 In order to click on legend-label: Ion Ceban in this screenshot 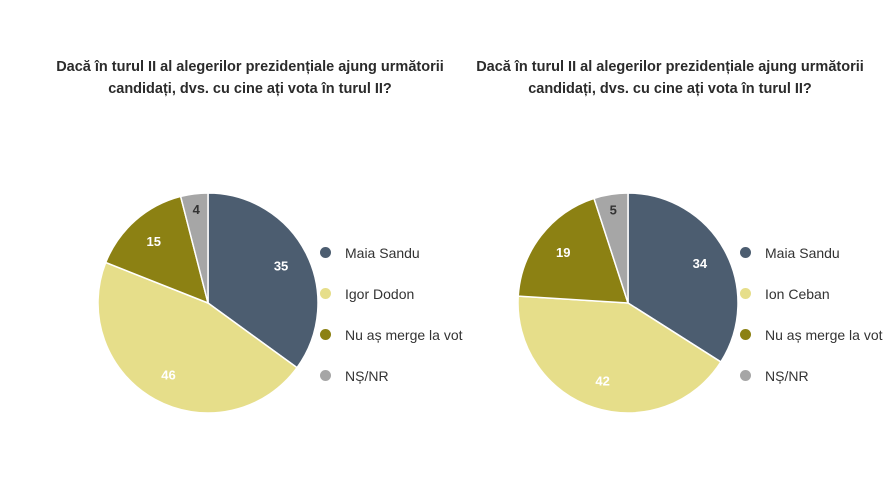, I will do `click(797, 293)`.